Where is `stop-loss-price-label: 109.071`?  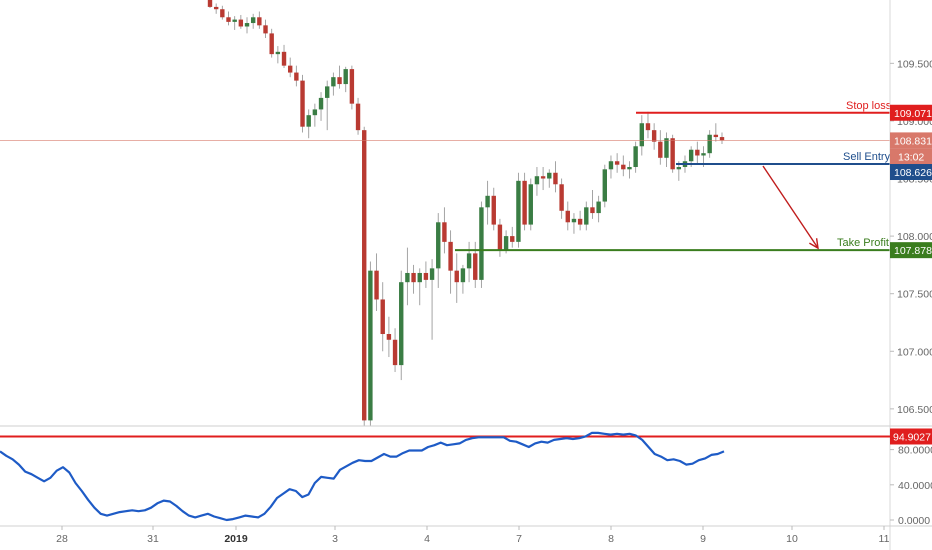
stop-loss-price-label: 109.071 is located at coordinates (913, 114).